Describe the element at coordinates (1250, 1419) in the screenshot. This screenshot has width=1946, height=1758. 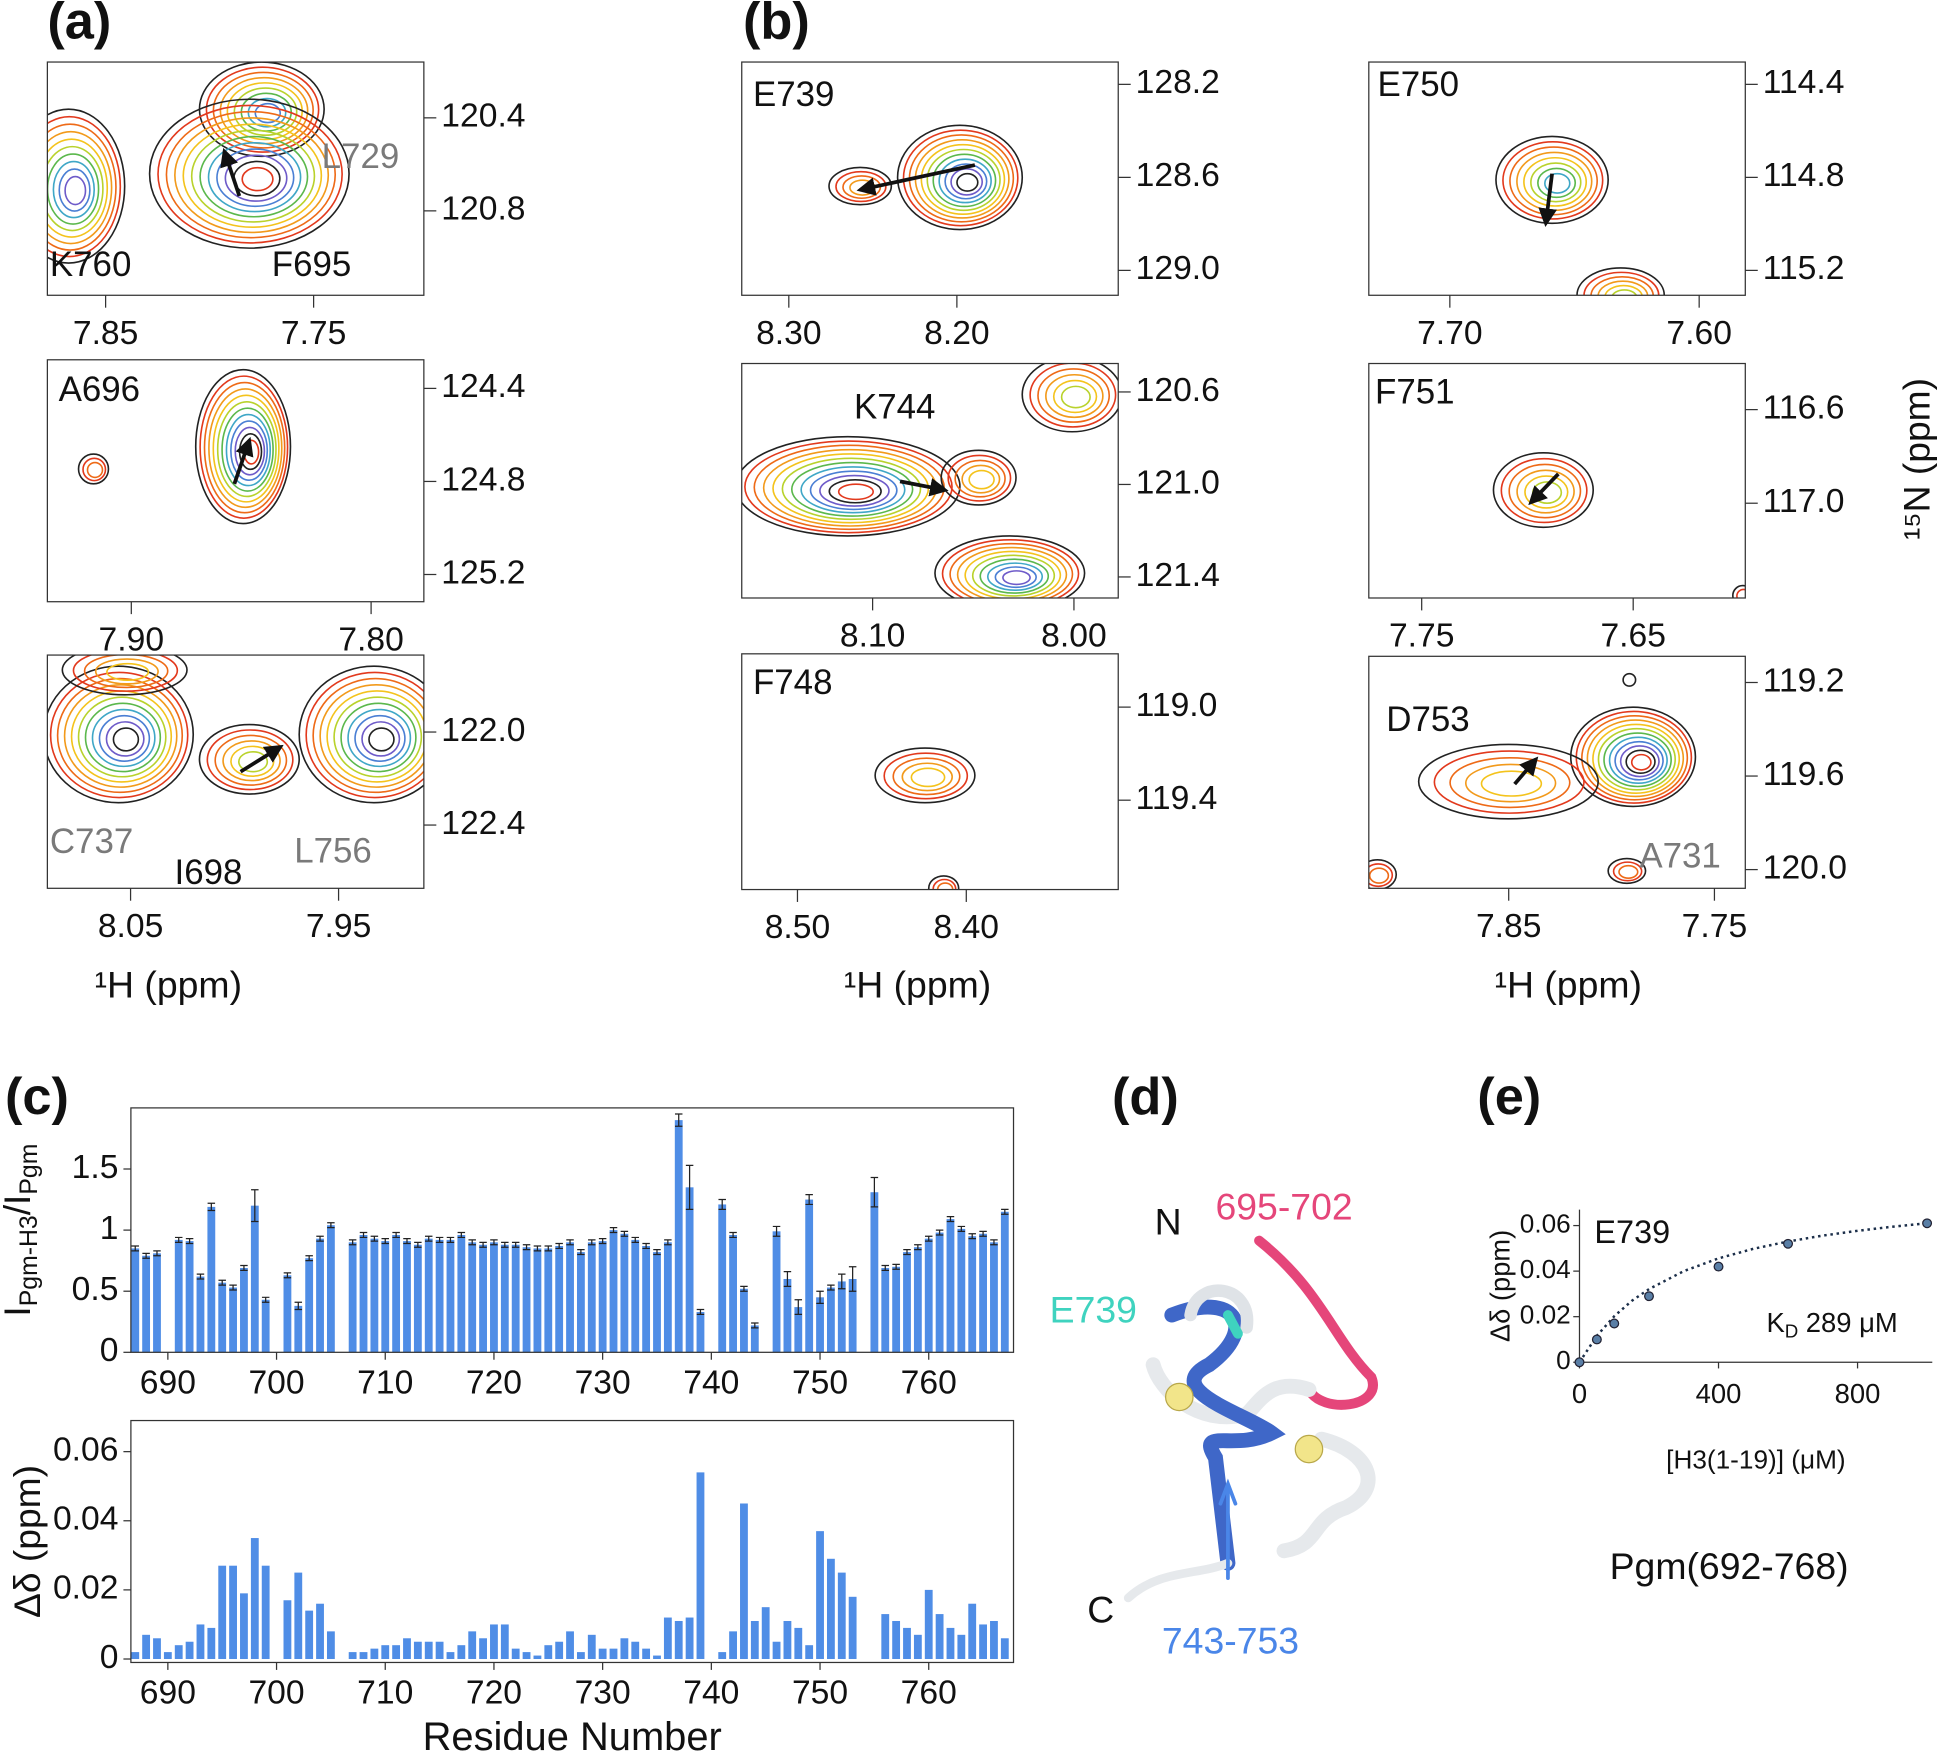
I see `structure` at that location.